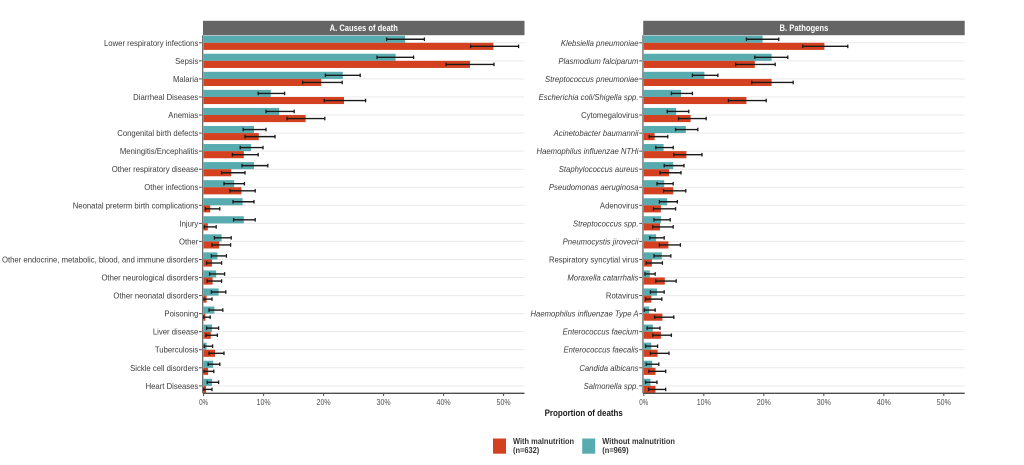 The width and height of the screenshot is (1024, 465). I want to click on svg-text: Streptococcus spp., so click(606, 223).